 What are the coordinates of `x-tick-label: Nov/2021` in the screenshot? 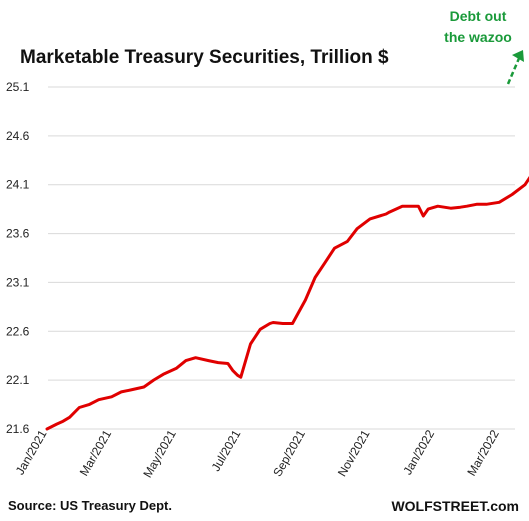 It's located at (354, 453).